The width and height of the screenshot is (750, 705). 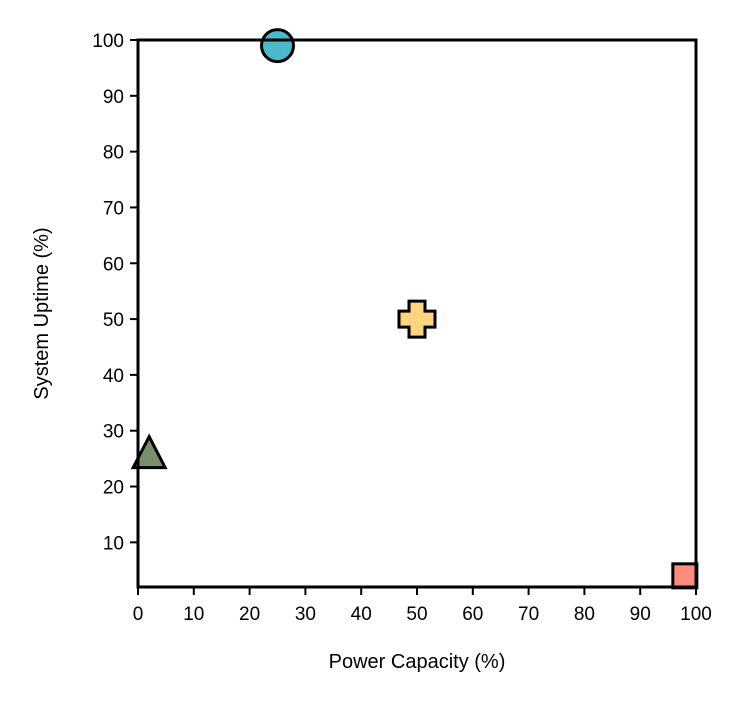 I want to click on x-tick-label: 10, so click(x=193, y=614).